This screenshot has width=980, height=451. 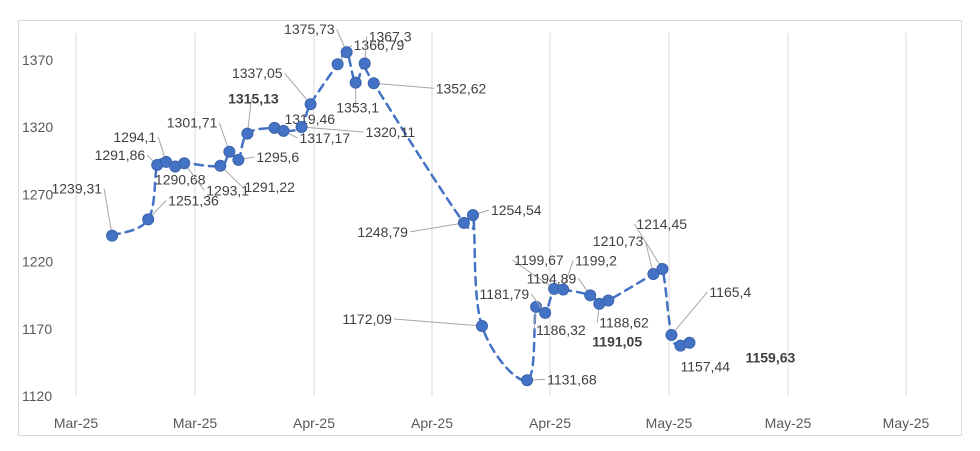 What do you see at coordinates (37, 60) in the screenshot?
I see `y-tick-label: 1370` at bounding box center [37, 60].